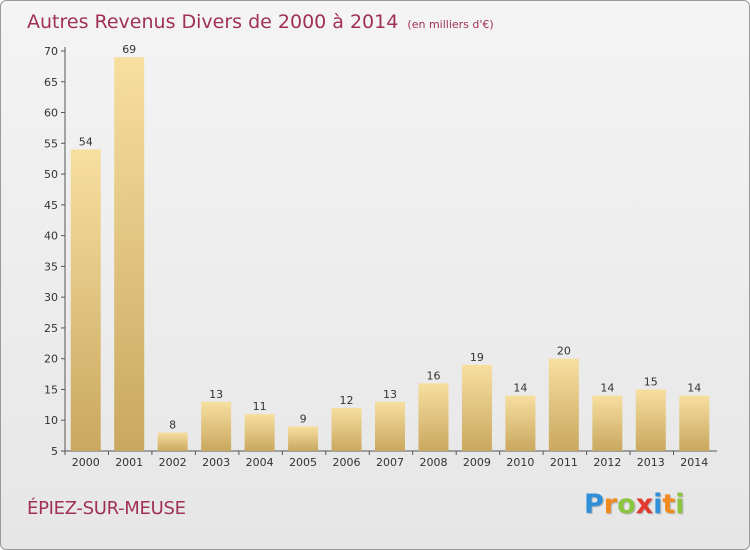 Image resolution: width=750 pixels, height=550 pixels. I want to click on data-label-2002: 8, so click(172, 425).